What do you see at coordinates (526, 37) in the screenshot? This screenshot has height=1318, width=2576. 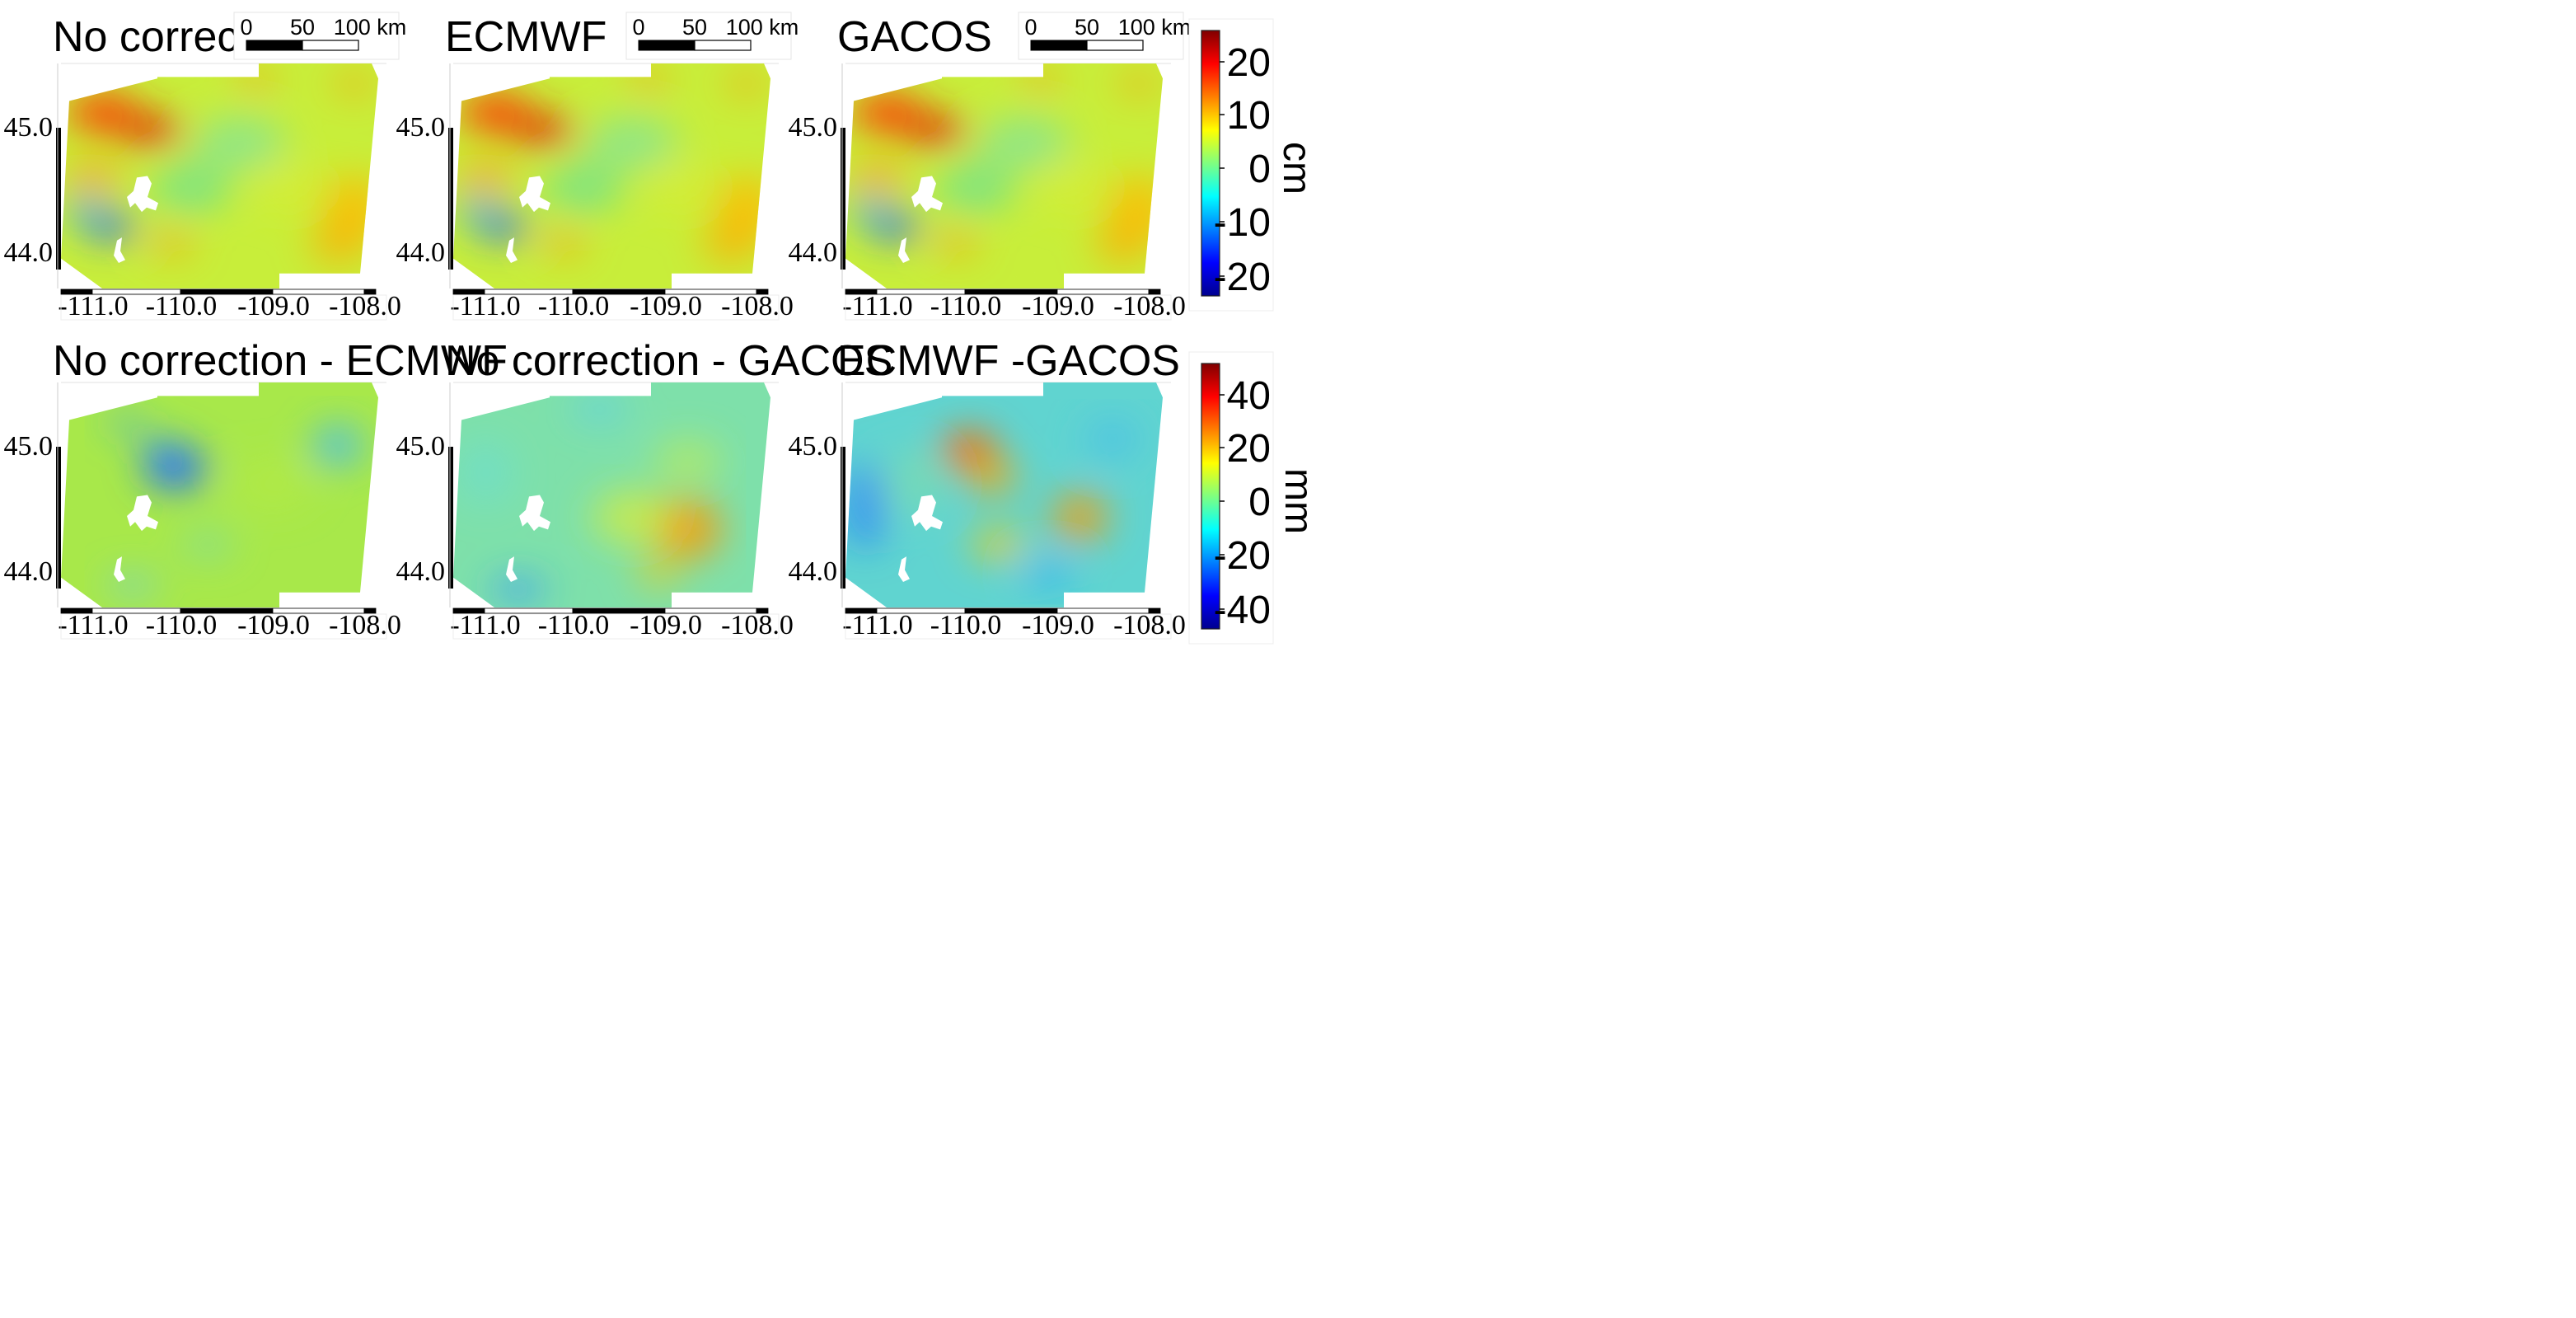 I see `panel-title: ECMWF` at bounding box center [526, 37].